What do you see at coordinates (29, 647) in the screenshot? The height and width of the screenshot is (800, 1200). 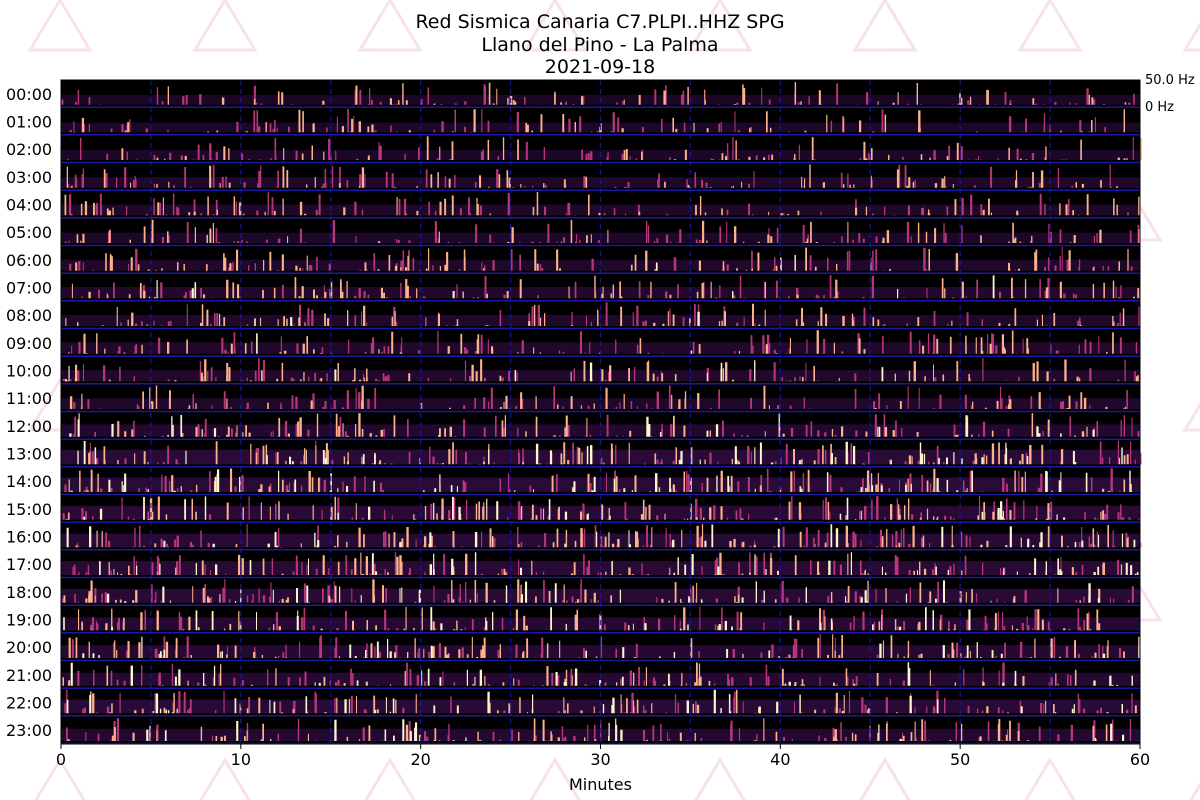 I see `hour-label: 20:00` at bounding box center [29, 647].